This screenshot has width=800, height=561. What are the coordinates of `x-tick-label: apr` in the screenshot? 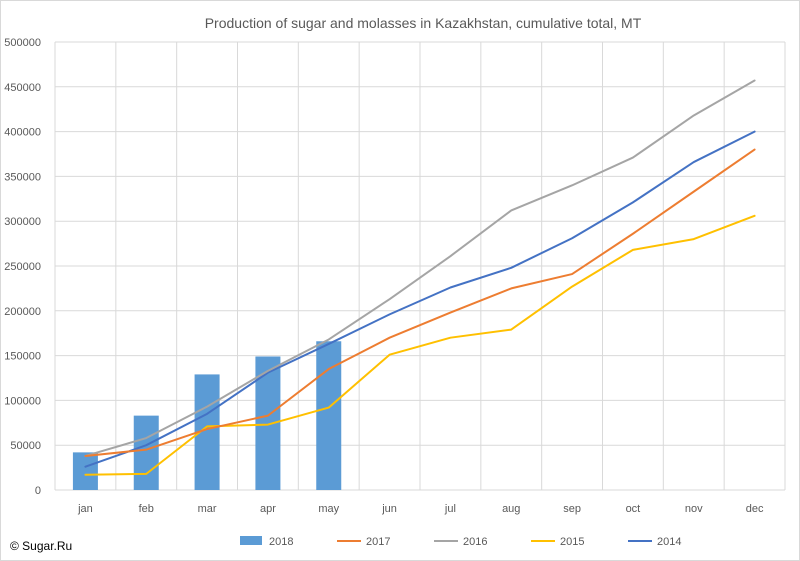 It's located at (268, 509).